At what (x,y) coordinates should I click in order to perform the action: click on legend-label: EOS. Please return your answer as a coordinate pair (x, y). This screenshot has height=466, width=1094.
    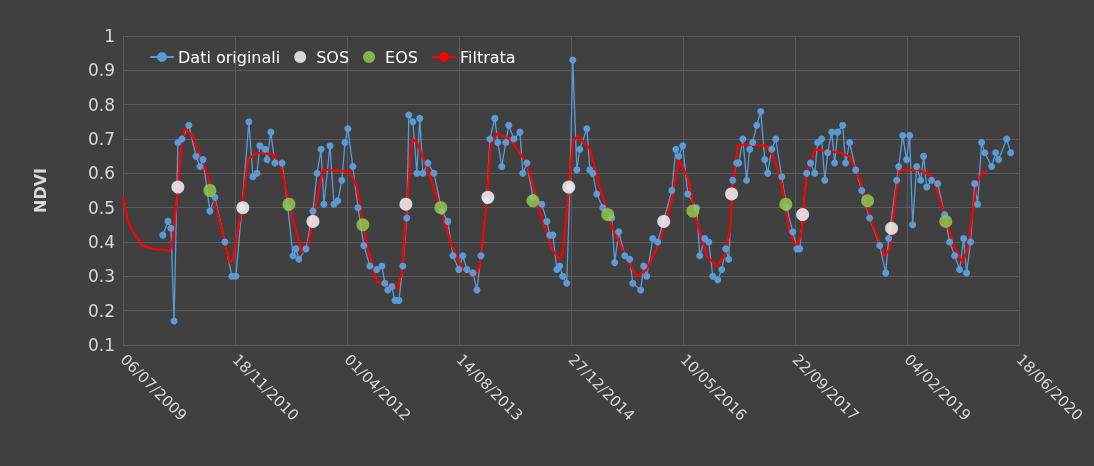
    Looking at the image, I should click on (401, 57).